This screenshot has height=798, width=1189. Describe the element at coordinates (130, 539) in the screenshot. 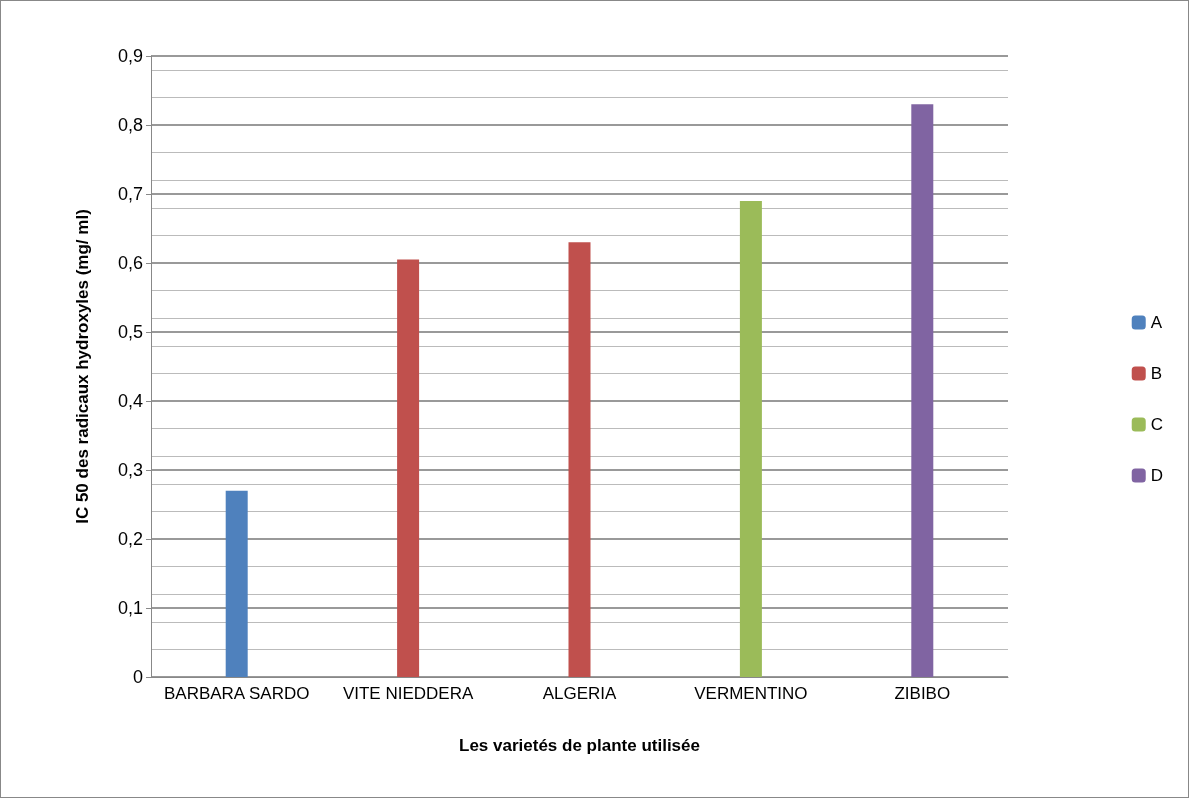

I see `y-tick-label: 0,2` at that location.